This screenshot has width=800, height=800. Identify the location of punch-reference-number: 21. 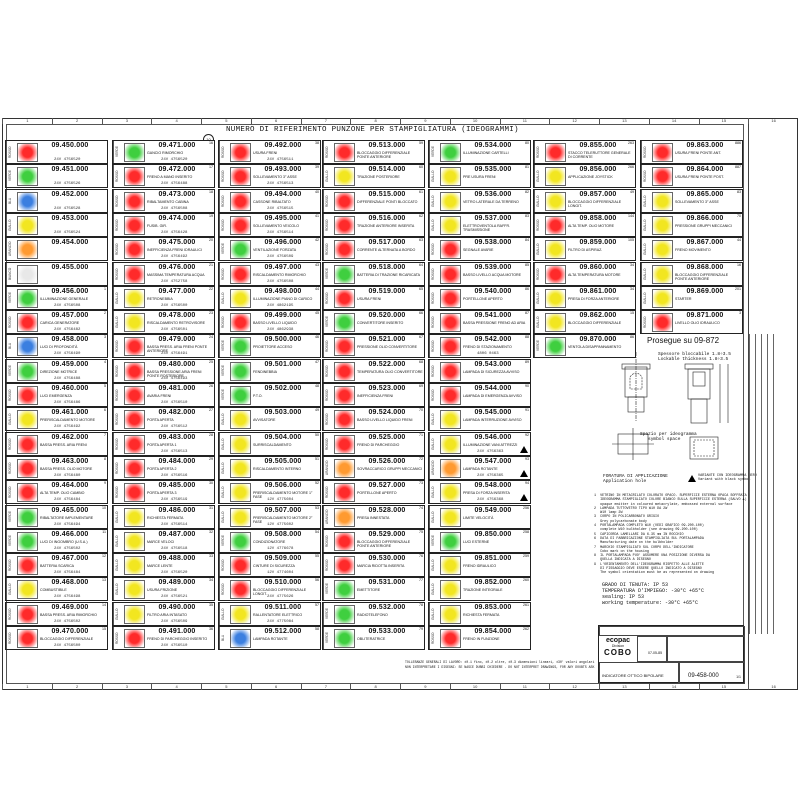
(211, 264).